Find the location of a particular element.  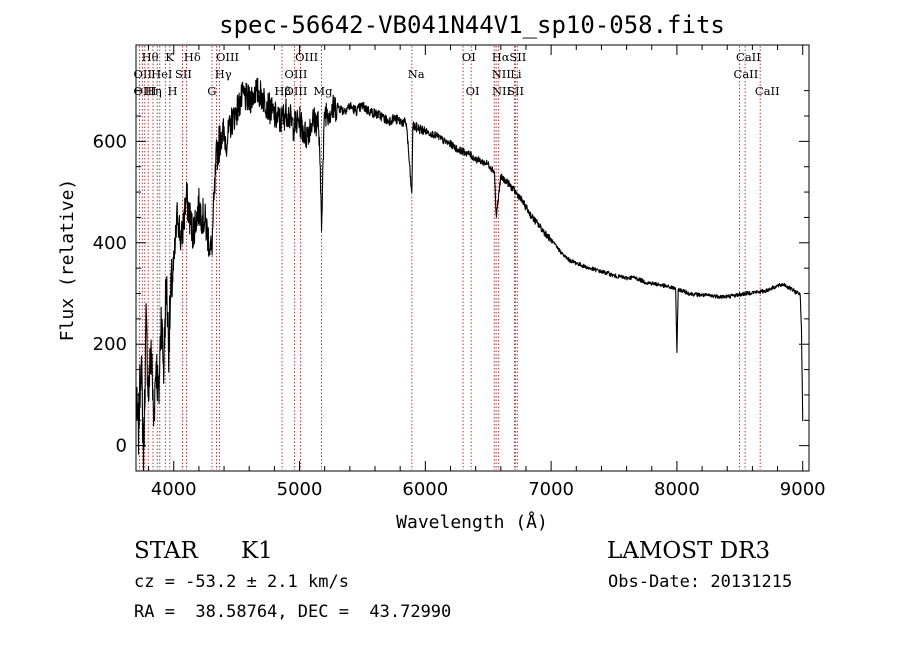

line-label: Hγ is located at coordinates (223, 74).